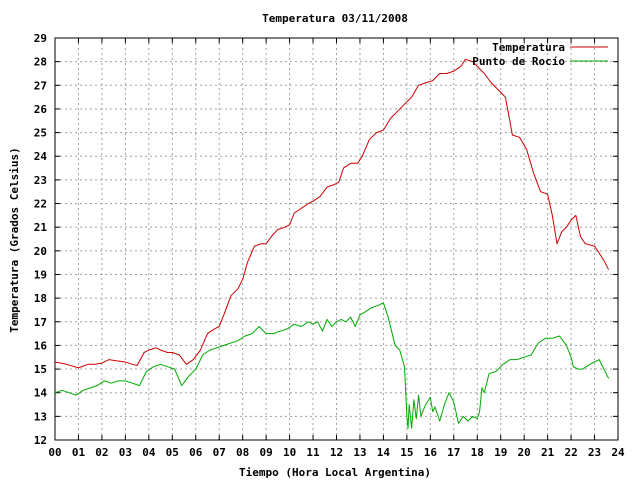 This screenshot has height=480, width=640. What do you see at coordinates (40, 251) in the screenshot?
I see `y-tick-label: 20` at bounding box center [40, 251].